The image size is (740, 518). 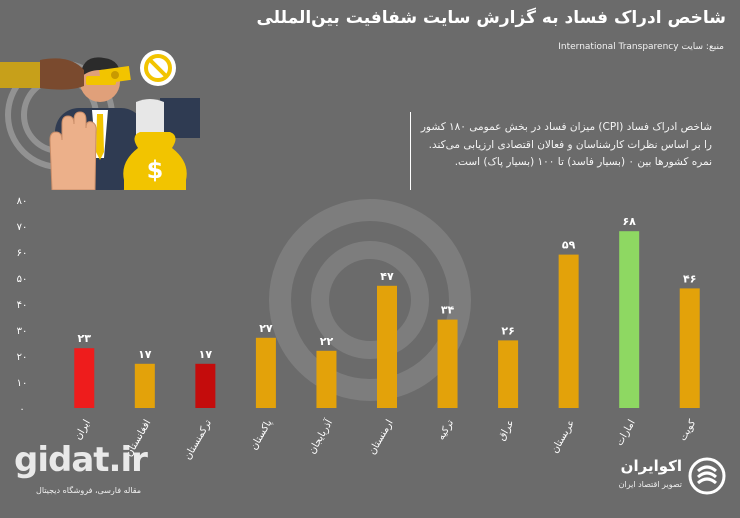 What do you see at coordinates (569, 245) in the screenshot?
I see `bar-value-label: ۵۹` at bounding box center [569, 245].